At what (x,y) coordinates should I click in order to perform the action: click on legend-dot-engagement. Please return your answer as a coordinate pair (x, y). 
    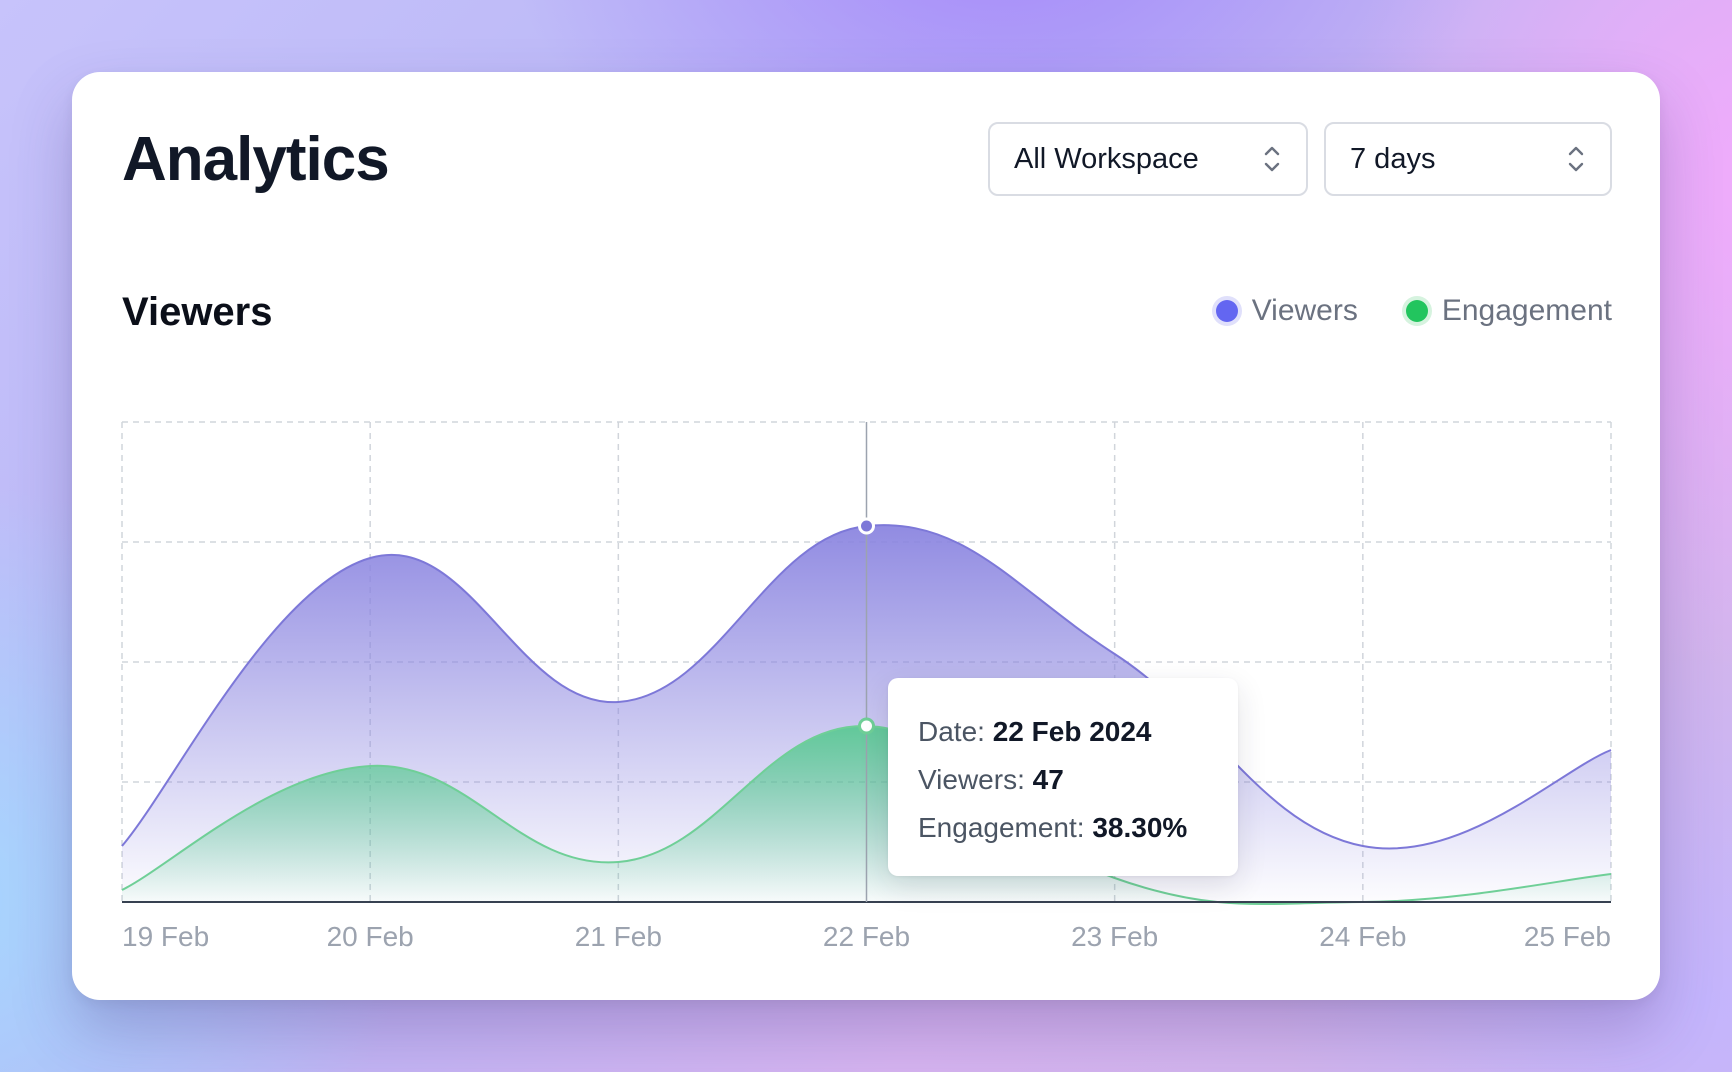
    Looking at the image, I should click on (1416, 311).